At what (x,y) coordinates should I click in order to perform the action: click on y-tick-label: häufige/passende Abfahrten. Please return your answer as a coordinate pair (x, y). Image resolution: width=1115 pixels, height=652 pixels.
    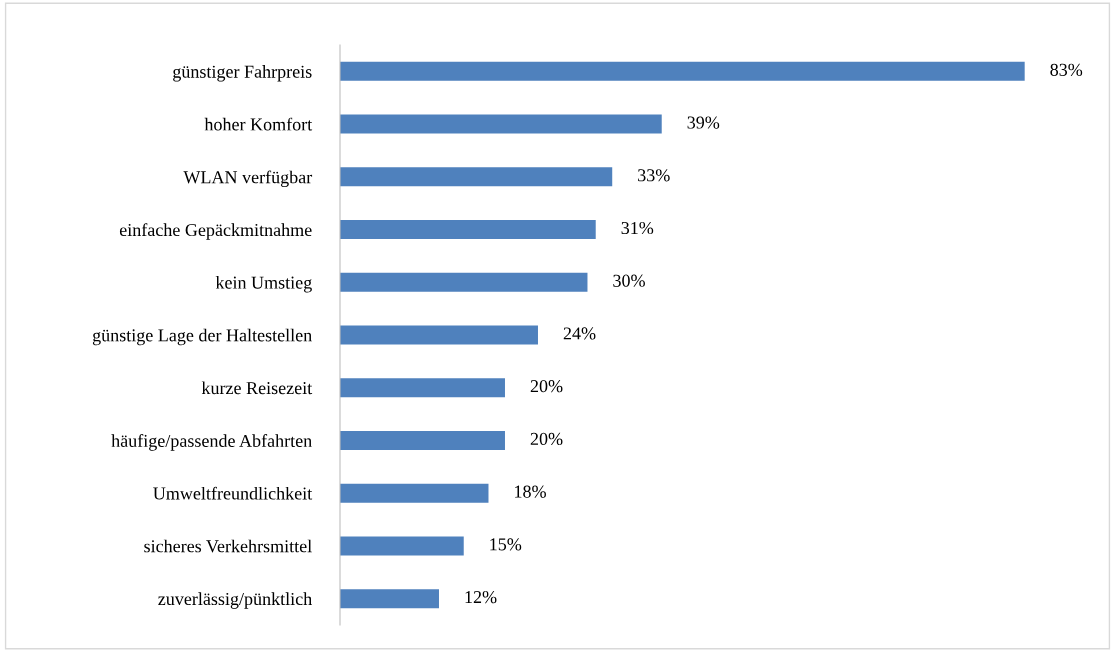
    Looking at the image, I should click on (211, 442).